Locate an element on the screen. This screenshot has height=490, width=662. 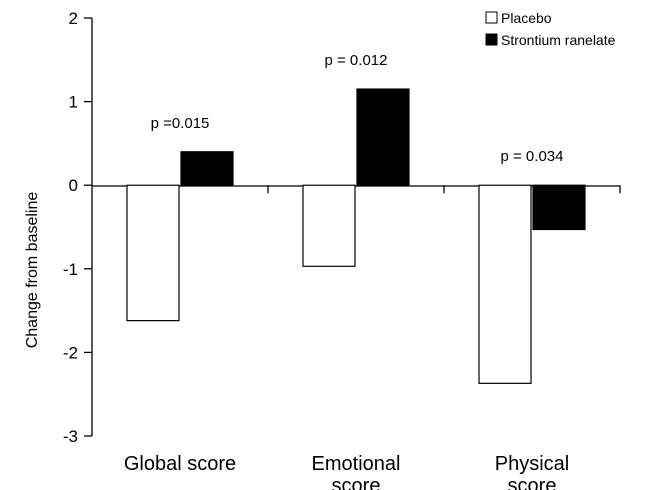
category-label: Global score is located at coordinates (180, 464).